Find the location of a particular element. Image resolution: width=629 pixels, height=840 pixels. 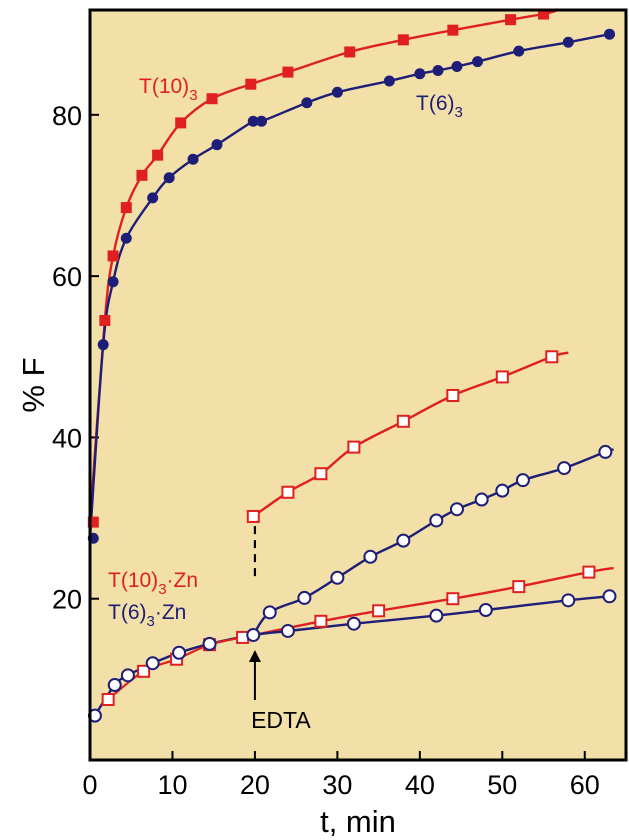

series-label: T(6)3 is located at coordinates (439, 106).